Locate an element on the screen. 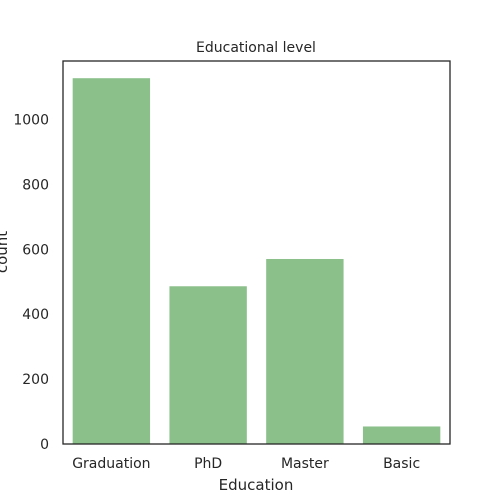 Image resolution: width=500 pixels, height=504 pixels. y-axis-ticks: 0 200 400 600 800 1000 is located at coordinates (31, 282).